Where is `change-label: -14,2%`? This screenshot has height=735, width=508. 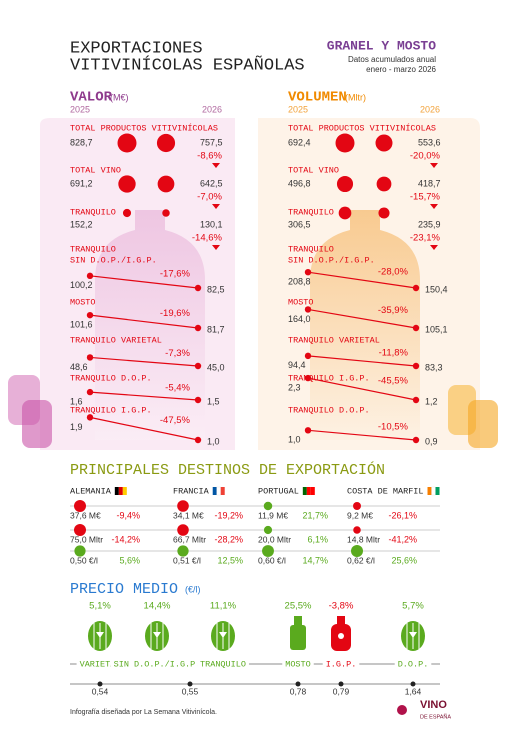
change-label: -14,2% is located at coordinates (125, 539).